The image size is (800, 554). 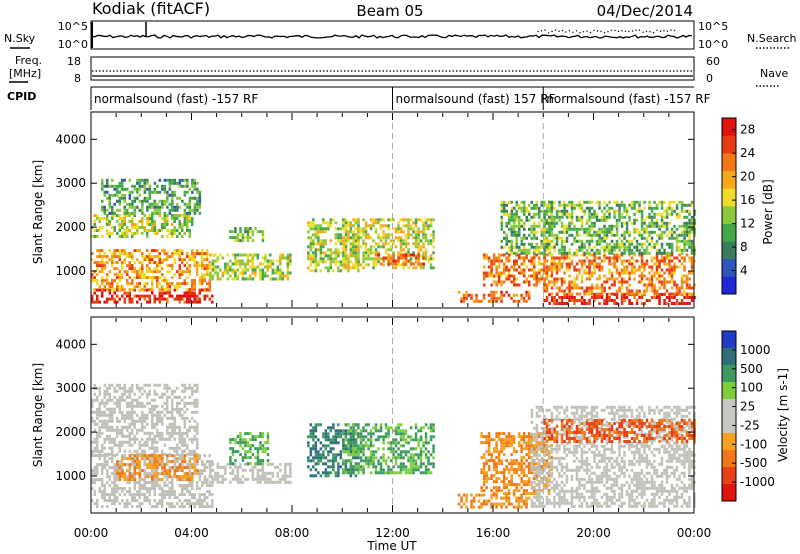 What do you see at coordinates (77, 78) in the screenshot?
I see `freq-tick-bottom: 8` at bounding box center [77, 78].